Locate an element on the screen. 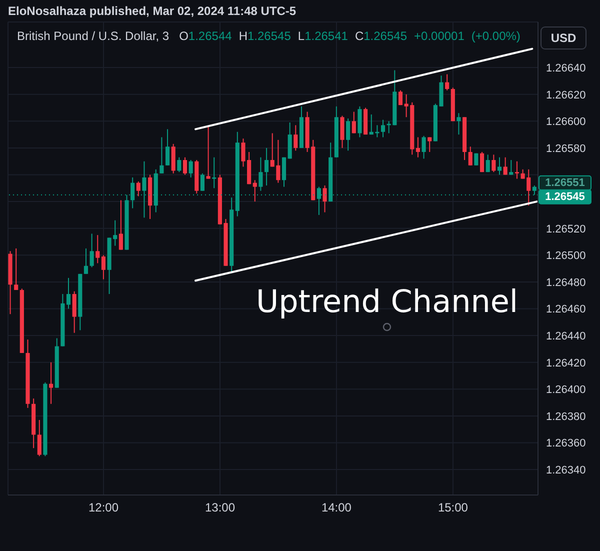 Image resolution: width=600 pixels, height=551 pixels. y-tick-label: 1.26620 is located at coordinates (566, 95).